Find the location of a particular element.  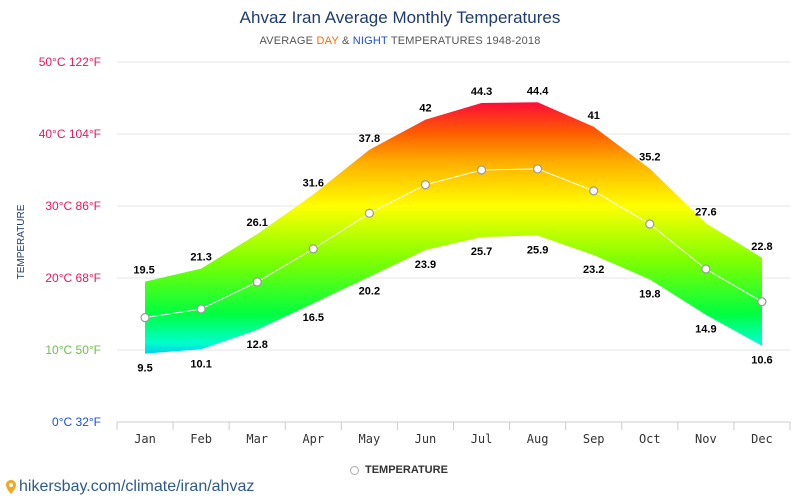

chart-title: Ahvaz Iran Average Monthly Temperatures is located at coordinates (400, 17).